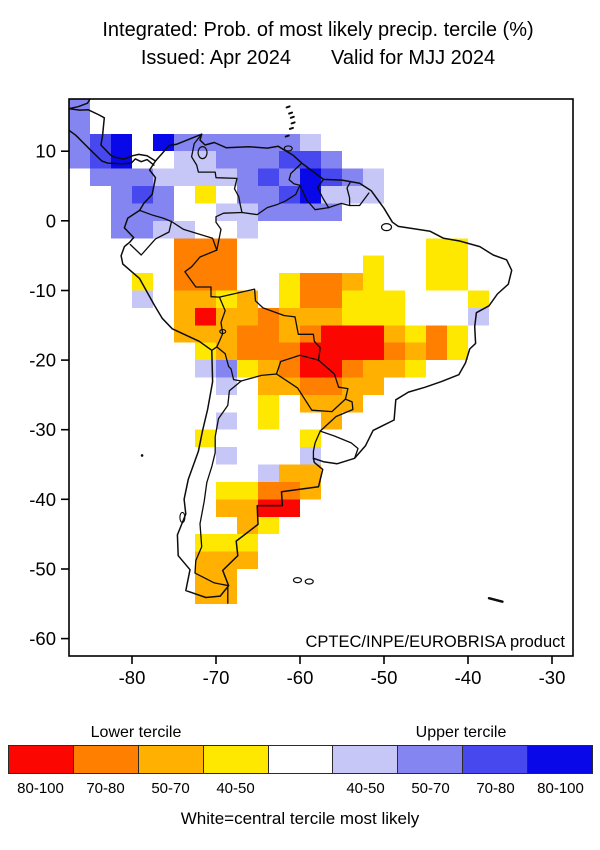 Image resolution: width=600 pixels, height=850 pixels. I want to click on subtitle: Issued: Apr 2024 Valid for MJJ 2024, so click(318, 58).